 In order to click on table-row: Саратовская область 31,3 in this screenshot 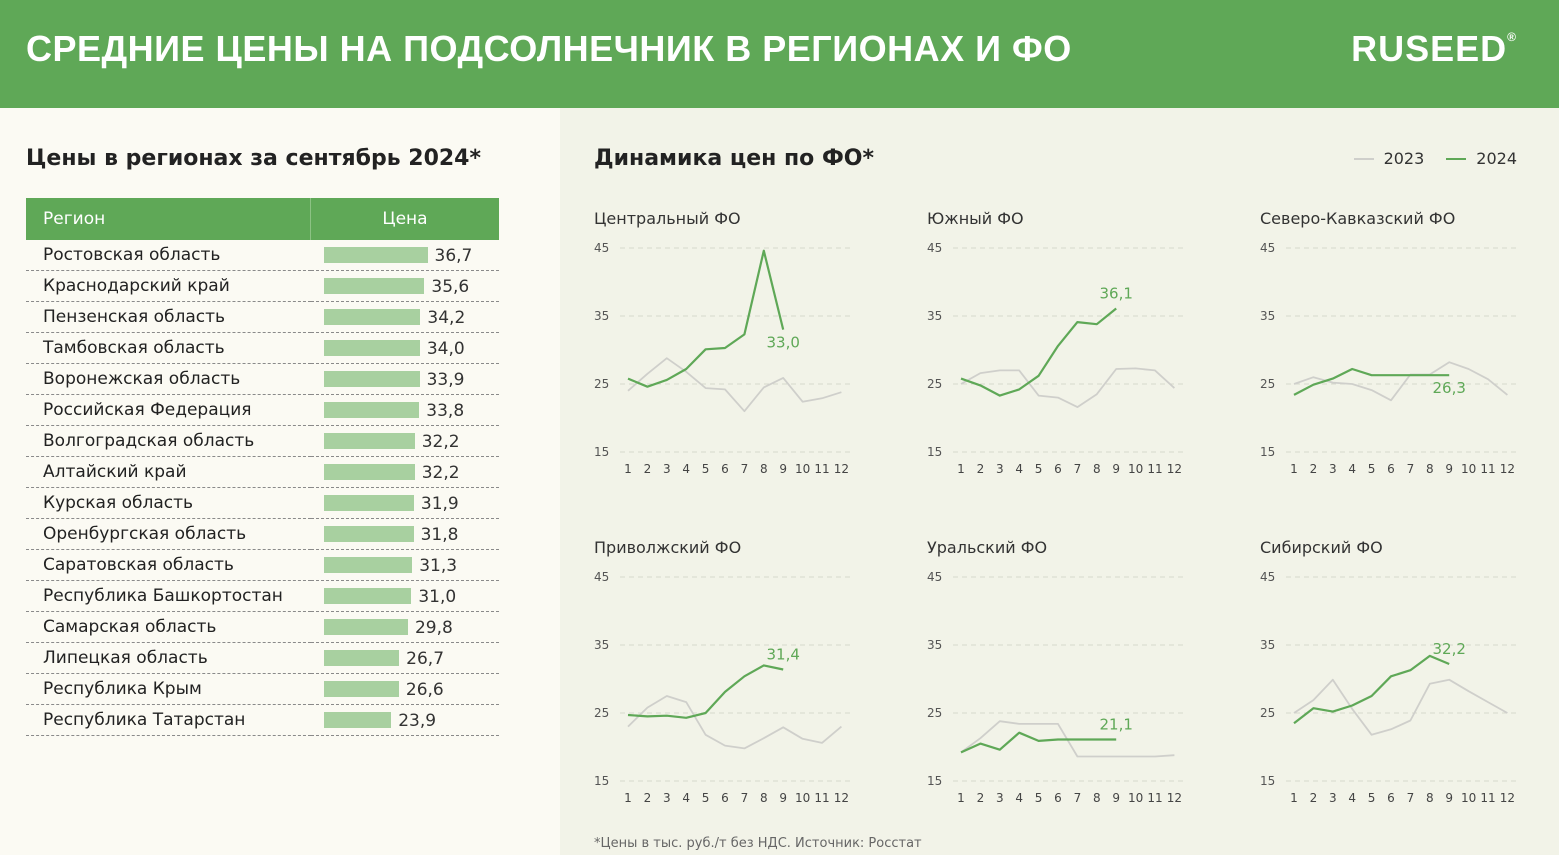, I will do `click(262, 565)`.